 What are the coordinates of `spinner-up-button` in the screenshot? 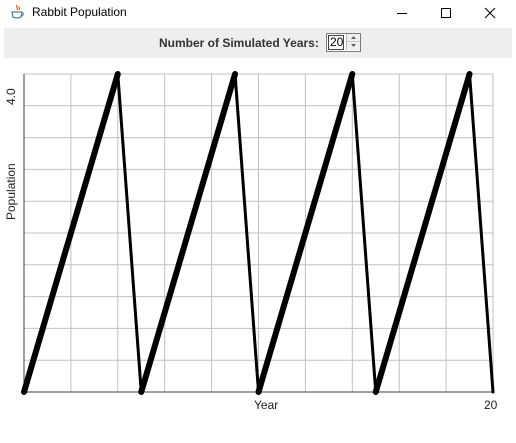 It's located at (353, 38).